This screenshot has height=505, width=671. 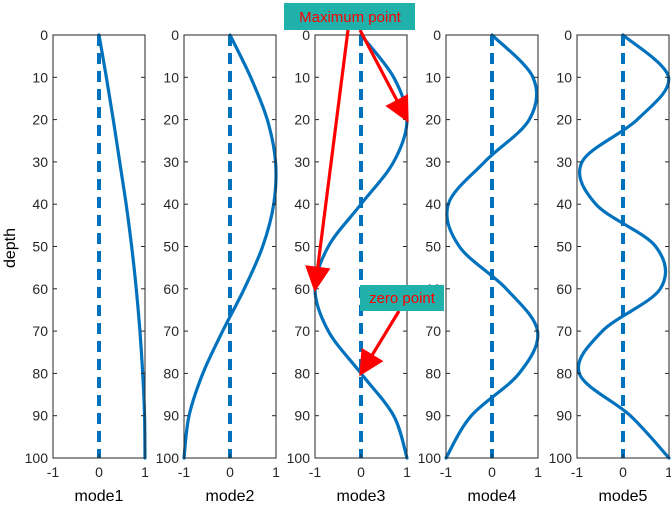 I want to click on x-axis-label-mode5: mode5, so click(x=623, y=496).